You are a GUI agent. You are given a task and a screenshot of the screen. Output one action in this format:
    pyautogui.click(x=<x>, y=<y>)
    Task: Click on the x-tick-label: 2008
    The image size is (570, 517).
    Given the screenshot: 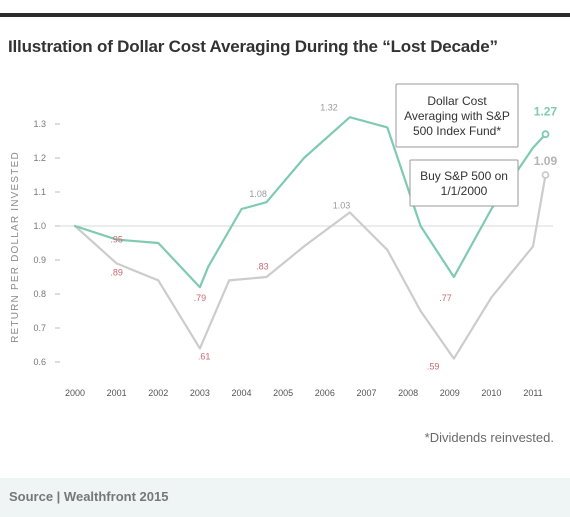 What is the action you would take?
    pyautogui.click(x=408, y=393)
    